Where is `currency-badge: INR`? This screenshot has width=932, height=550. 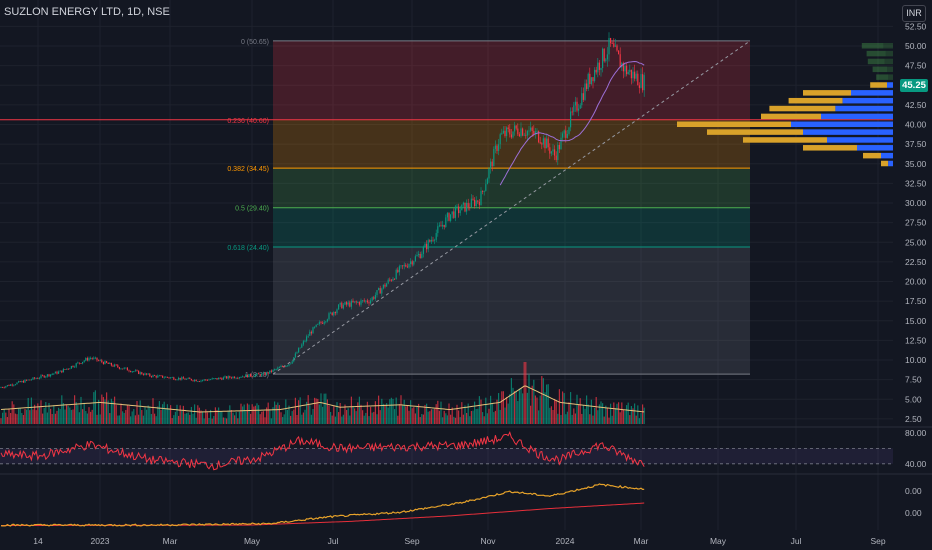 currency-badge: INR is located at coordinates (914, 13).